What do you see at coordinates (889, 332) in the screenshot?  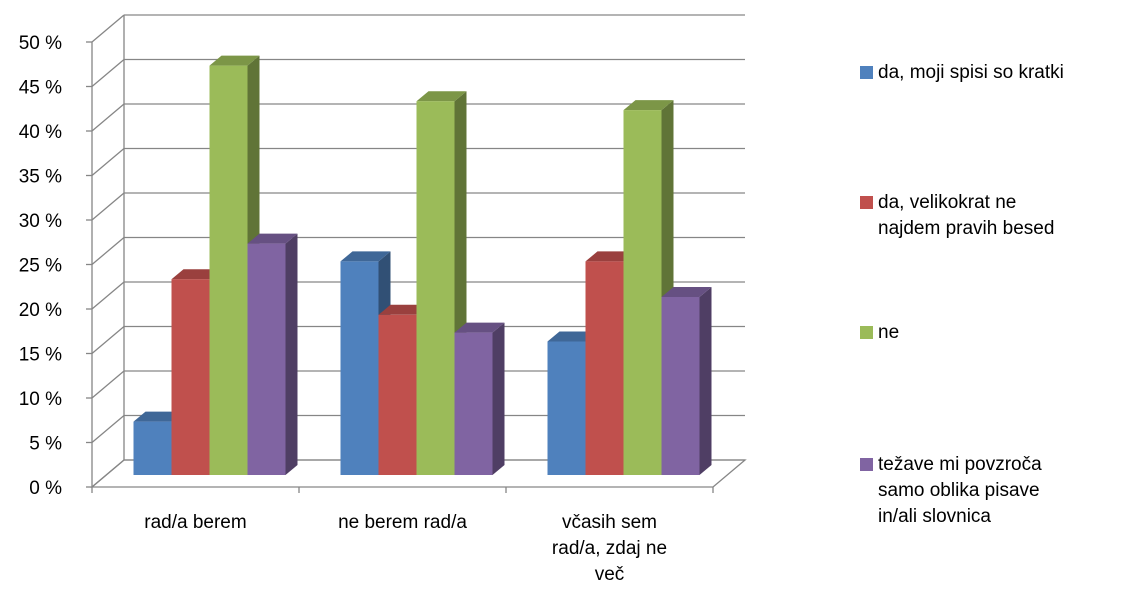 I see `legend-label: ne` at bounding box center [889, 332].